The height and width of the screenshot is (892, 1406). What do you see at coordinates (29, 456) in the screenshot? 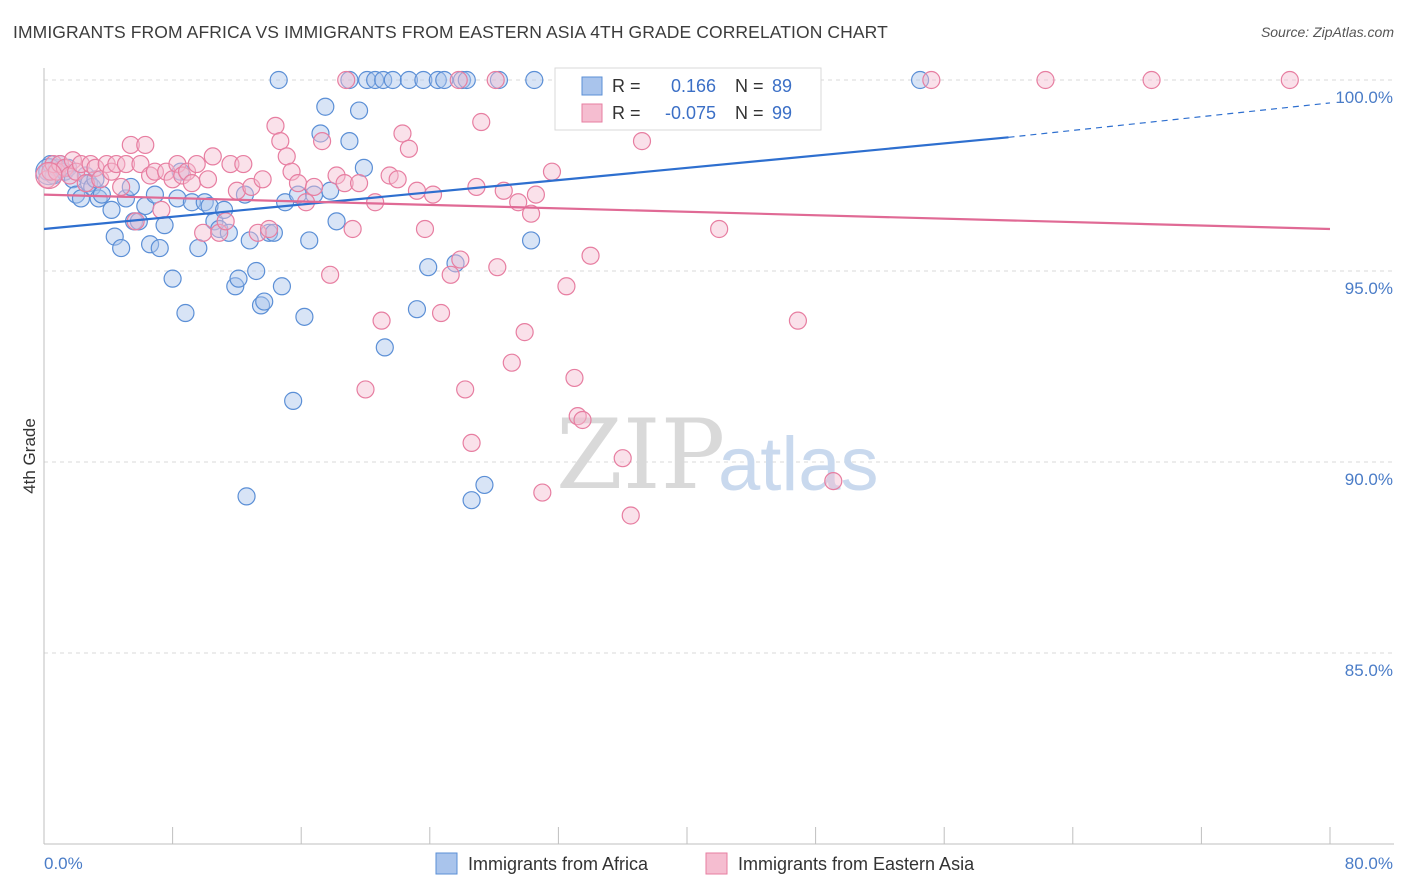
I see `y-axis-label: 4th Grade` at bounding box center [29, 456].